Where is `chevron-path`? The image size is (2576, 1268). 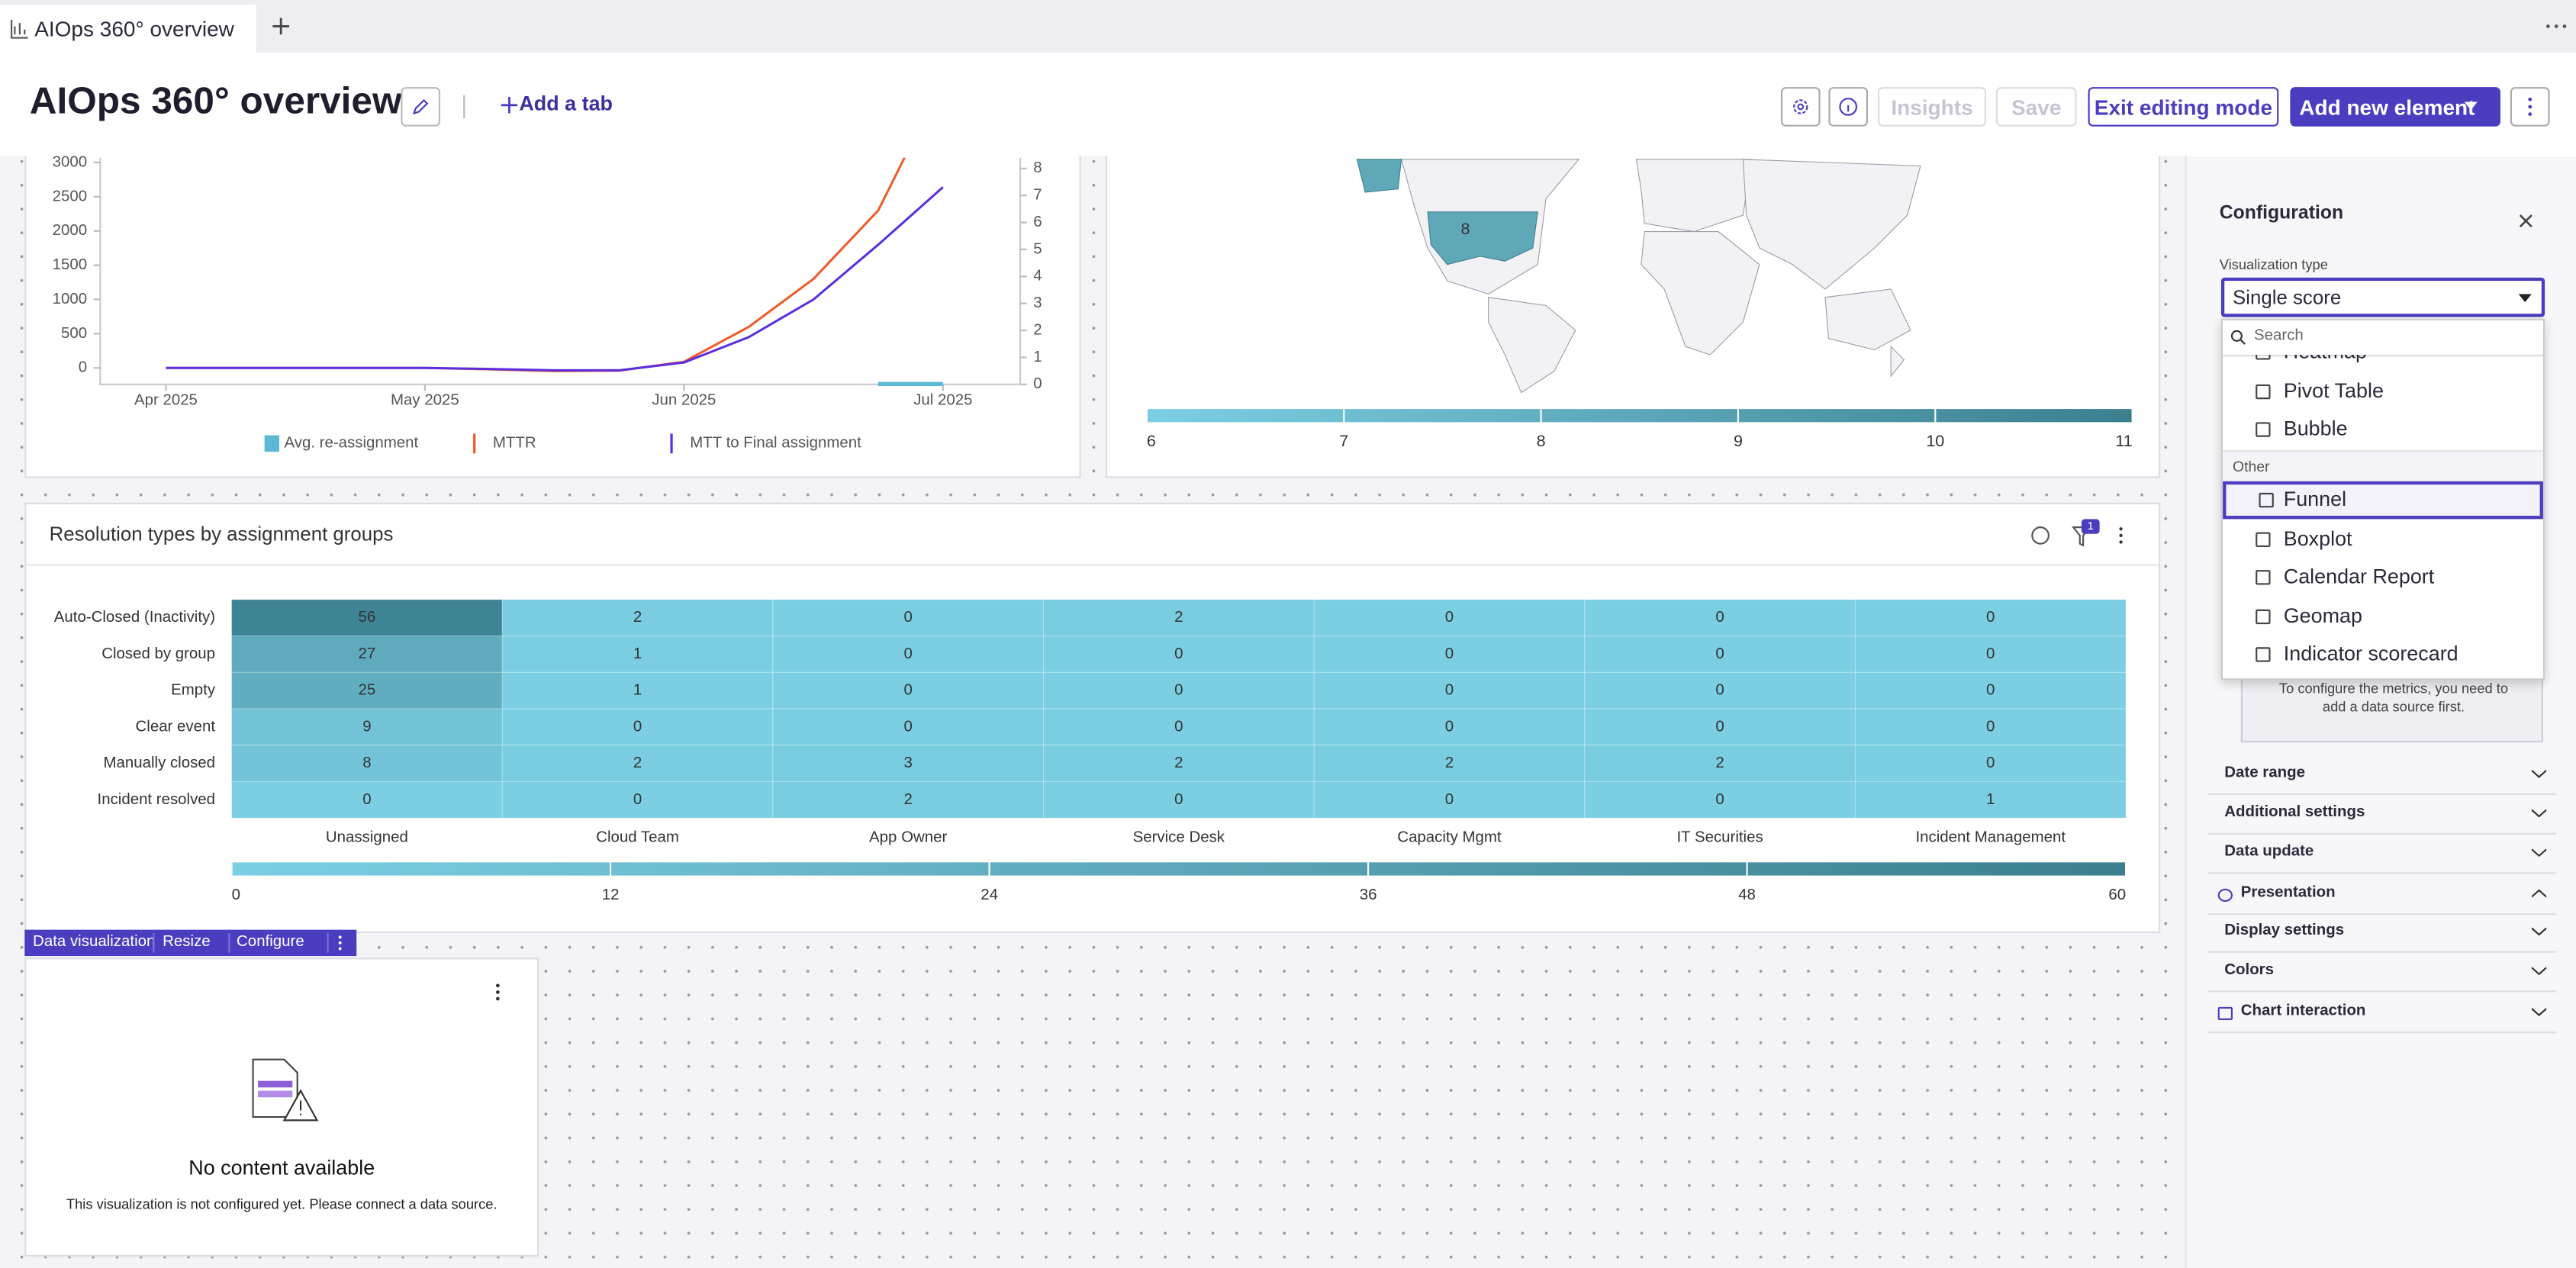
chevron-path is located at coordinates (2539, 932).